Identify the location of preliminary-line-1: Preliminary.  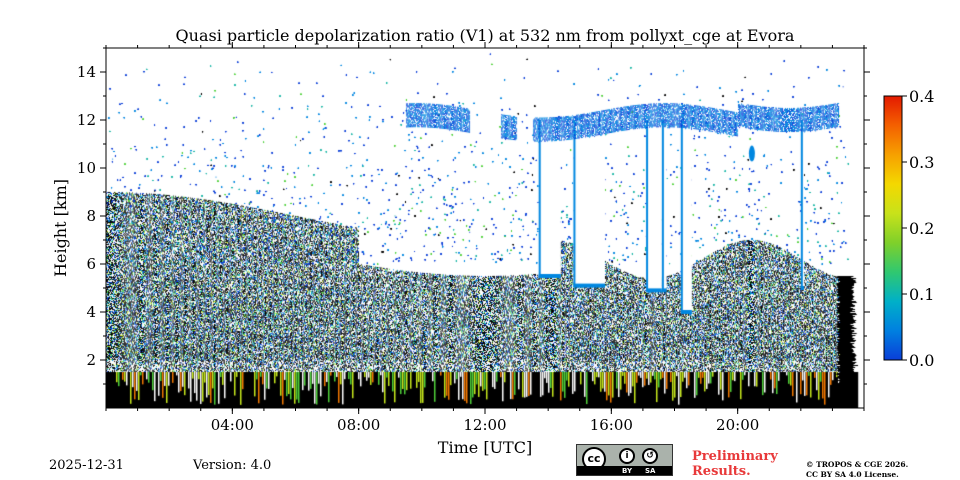
(735, 456).